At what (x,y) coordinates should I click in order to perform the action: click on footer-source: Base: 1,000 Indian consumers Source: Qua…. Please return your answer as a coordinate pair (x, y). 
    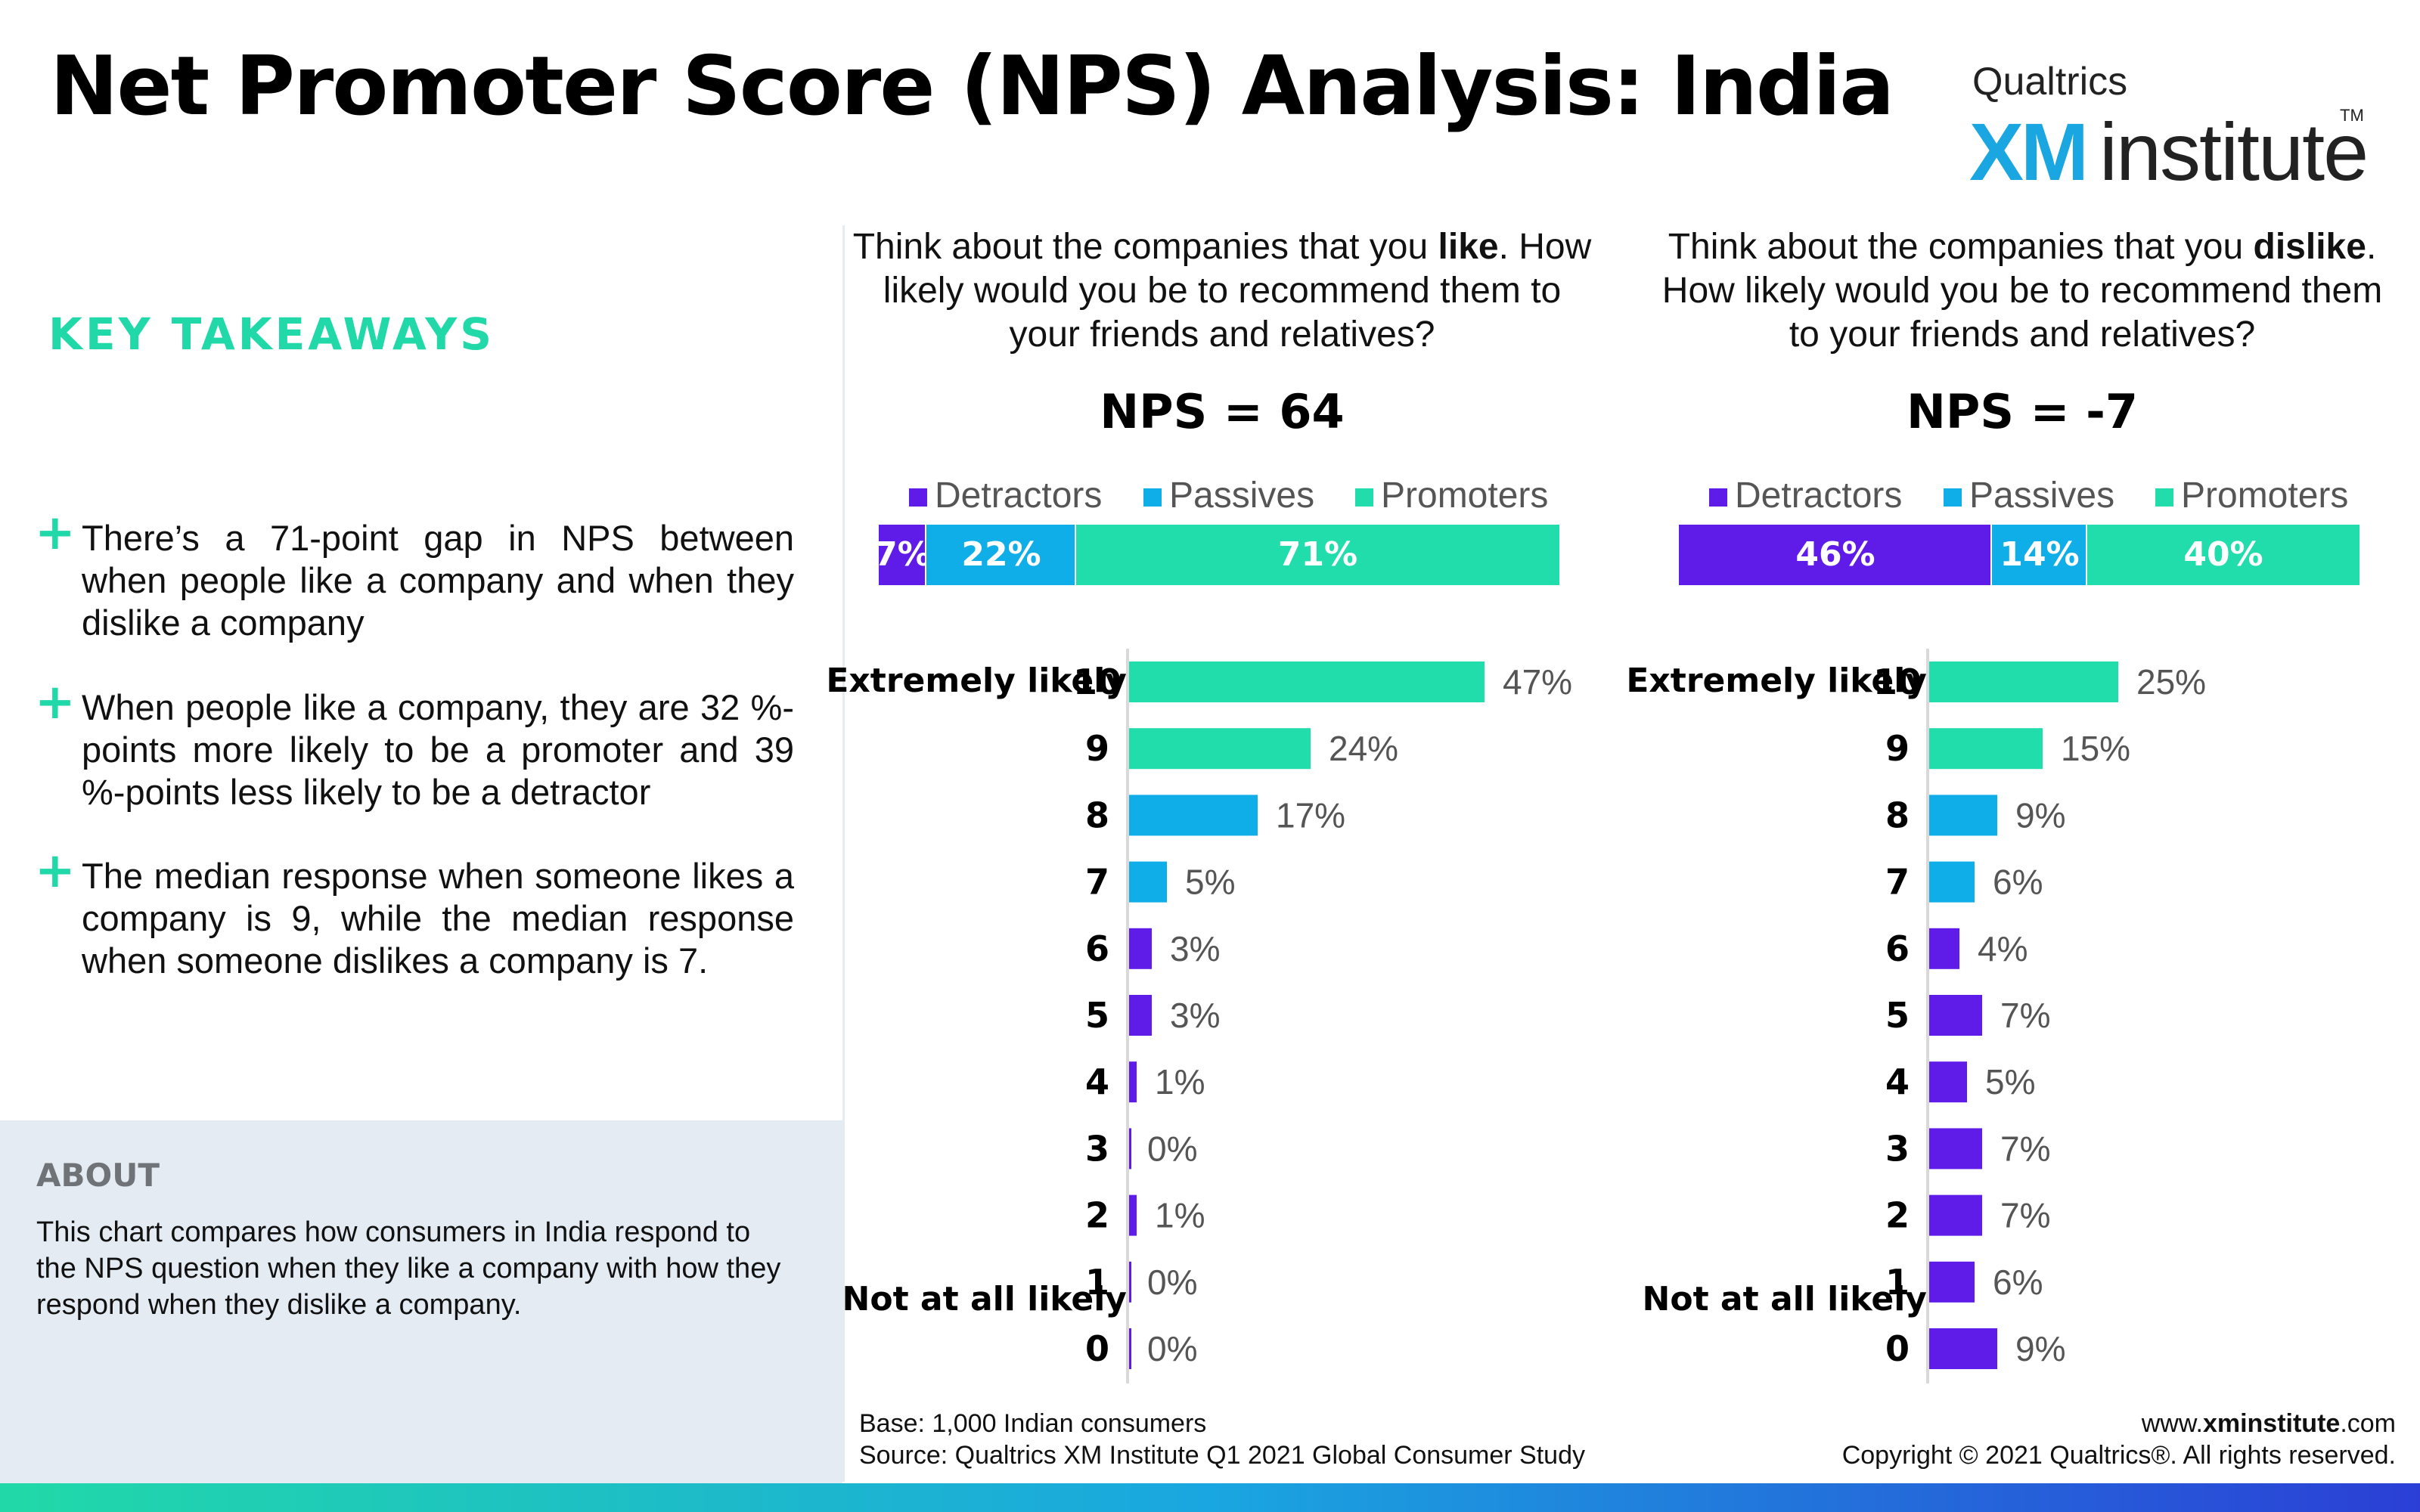
    Looking at the image, I should click on (1222, 1439).